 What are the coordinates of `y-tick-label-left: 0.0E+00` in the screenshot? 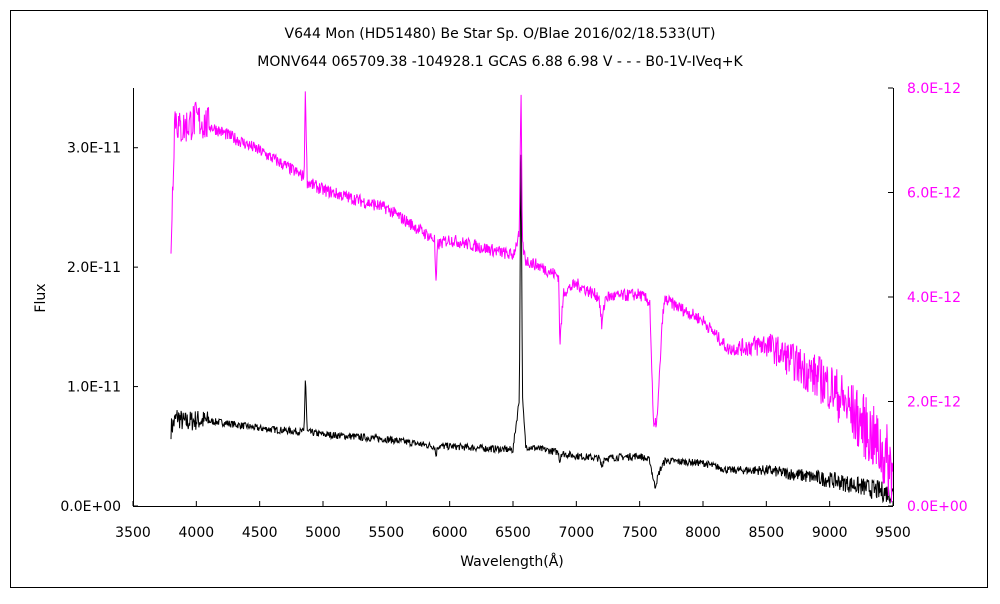 It's located at (90, 507).